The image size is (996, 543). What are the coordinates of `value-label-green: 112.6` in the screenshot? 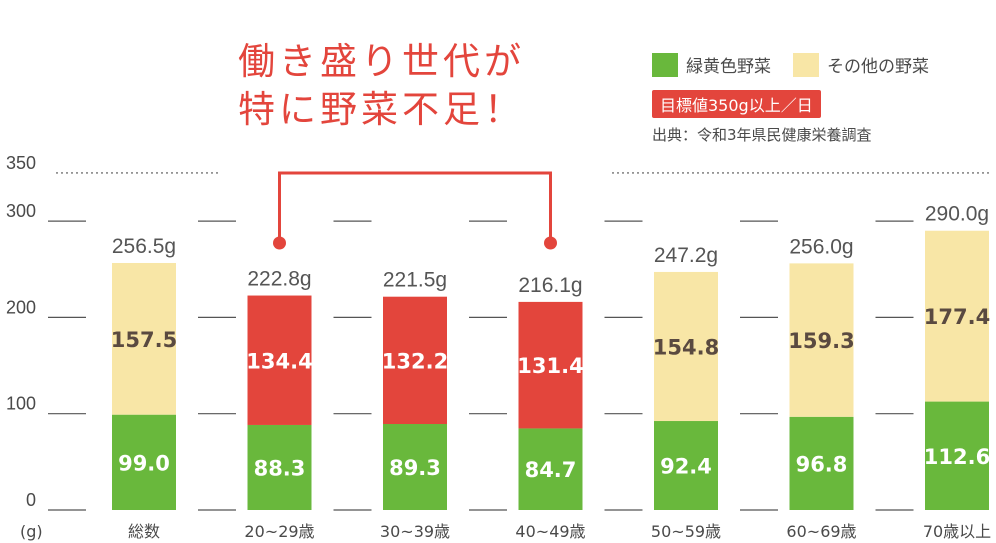 It's located at (957, 457).